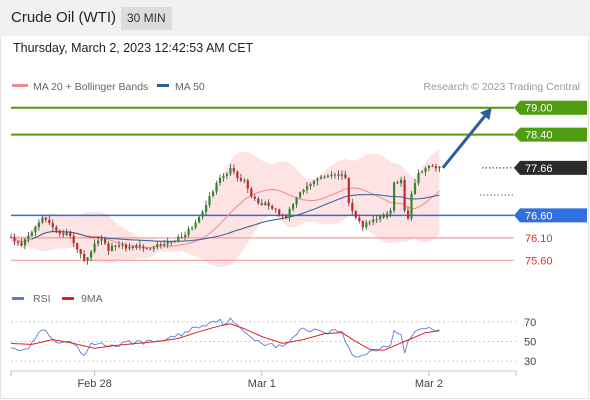  What do you see at coordinates (530, 323) in the screenshot?
I see `rsi-tick-label: 70` at bounding box center [530, 323].